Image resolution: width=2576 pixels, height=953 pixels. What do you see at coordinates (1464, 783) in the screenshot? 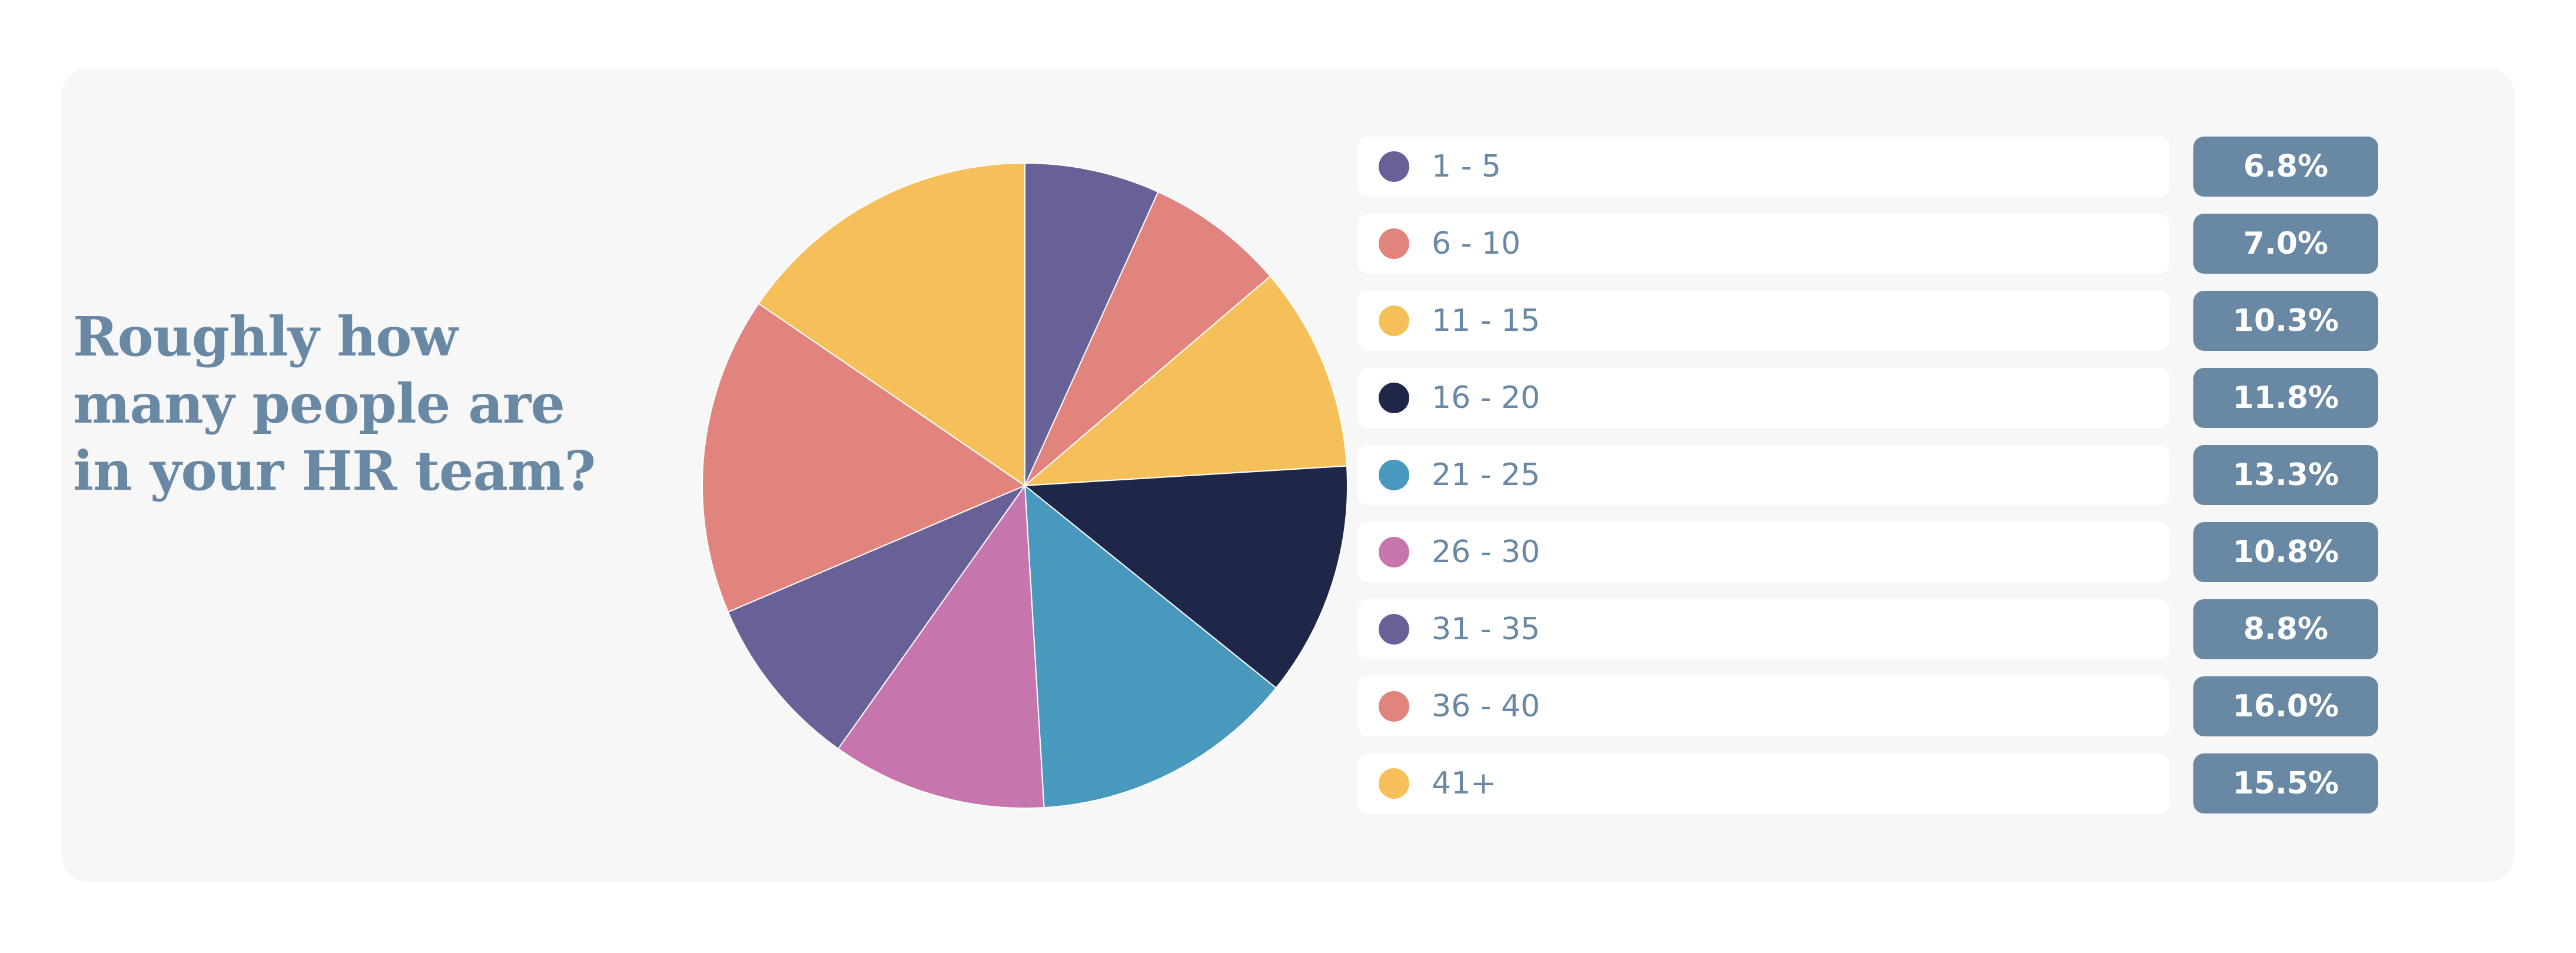
I see `legend-label: 41+` at bounding box center [1464, 783].